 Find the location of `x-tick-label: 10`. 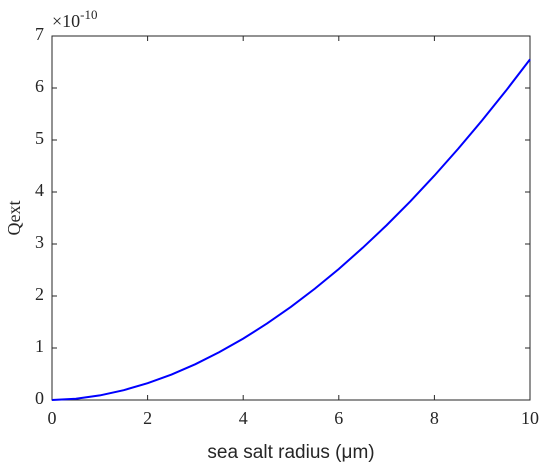

x-tick-label: 10 is located at coordinates (530, 418).